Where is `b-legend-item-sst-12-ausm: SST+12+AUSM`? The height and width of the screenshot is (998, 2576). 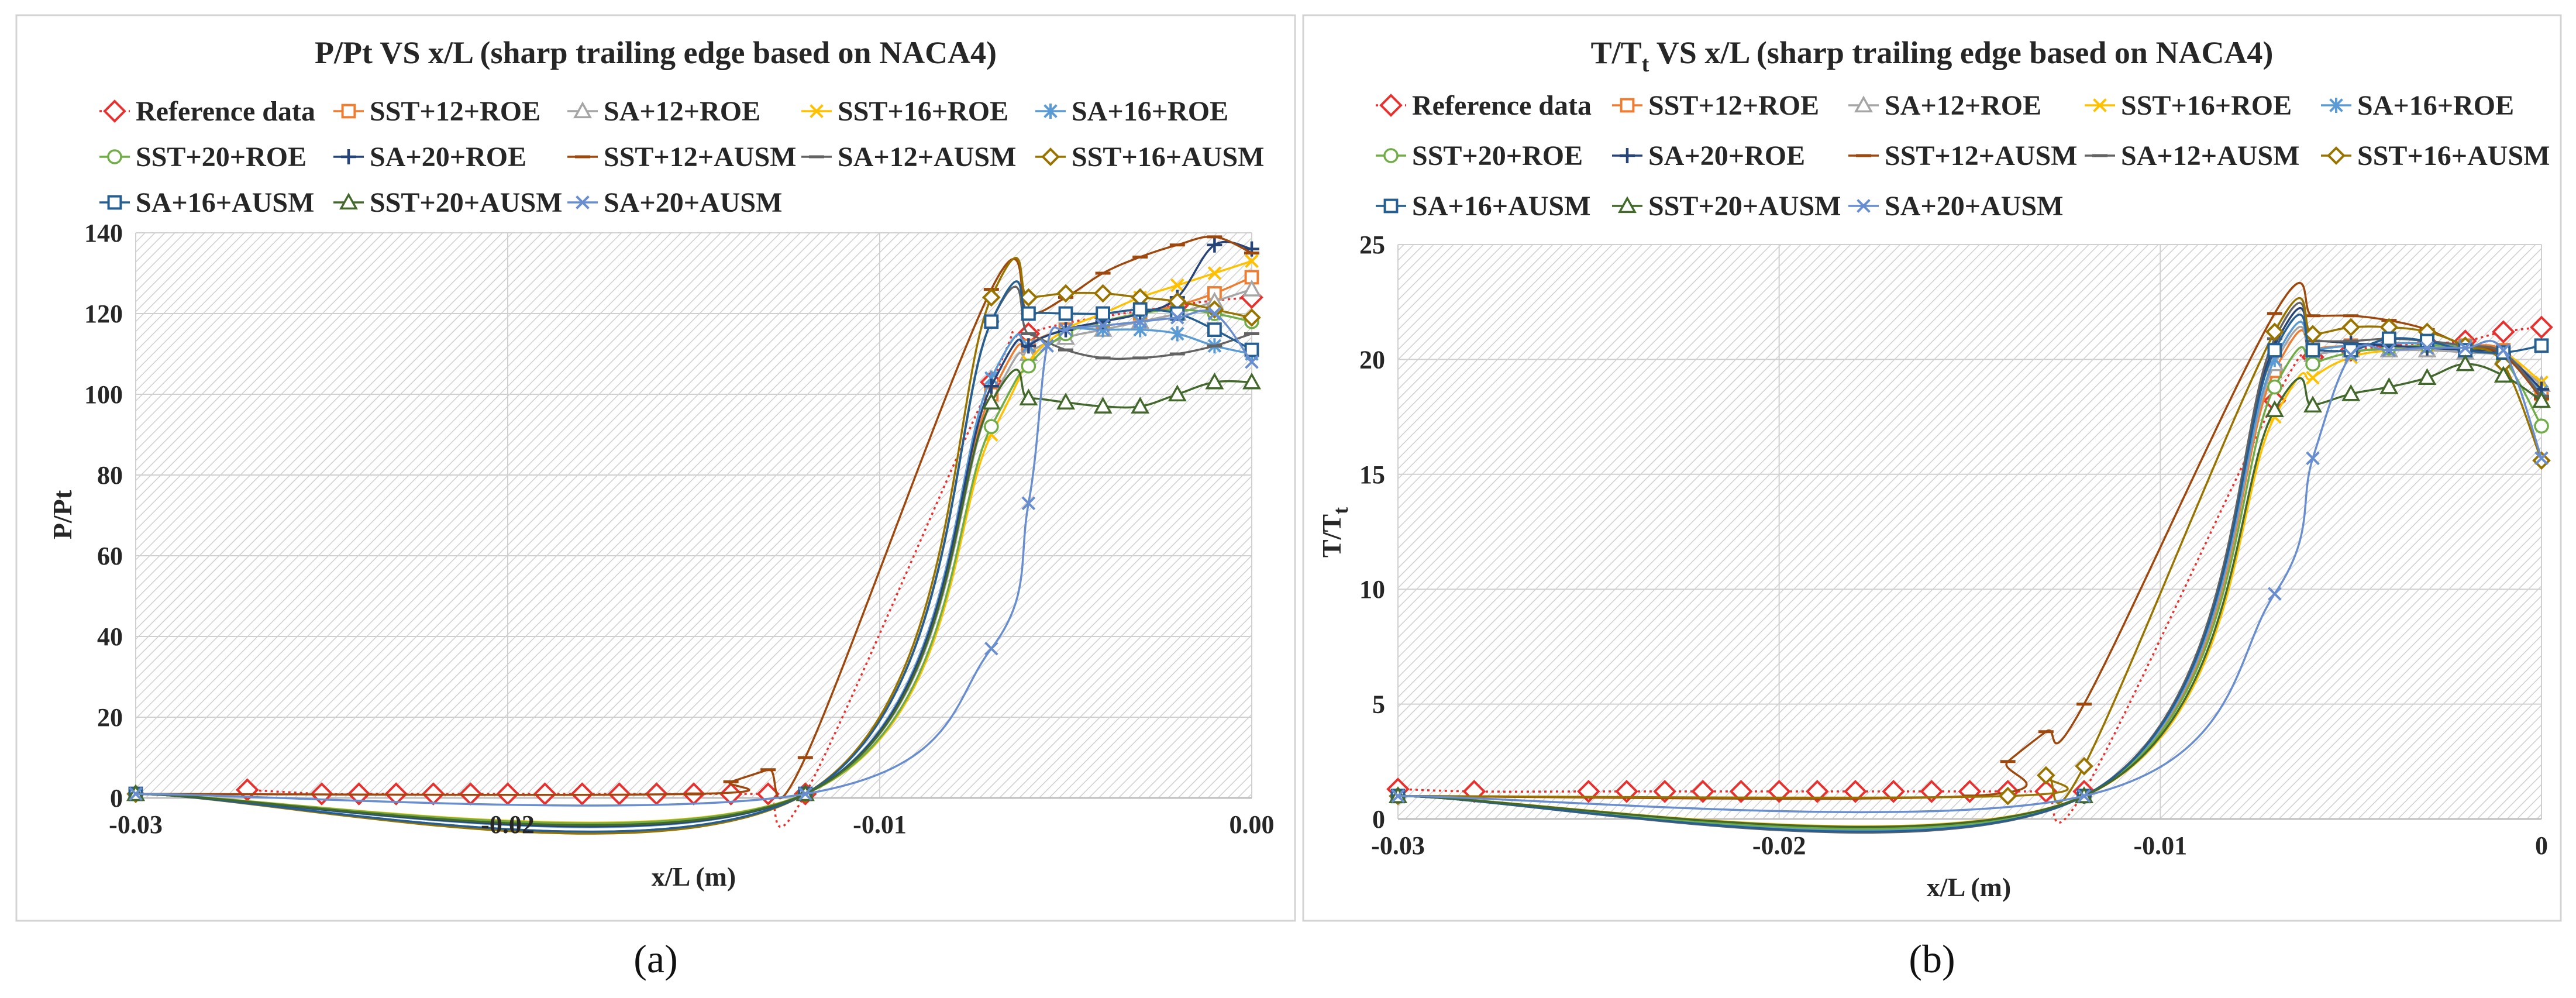 b-legend-item-sst-12-ausm: SST+12+AUSM is located at coordinates (1962, 155).